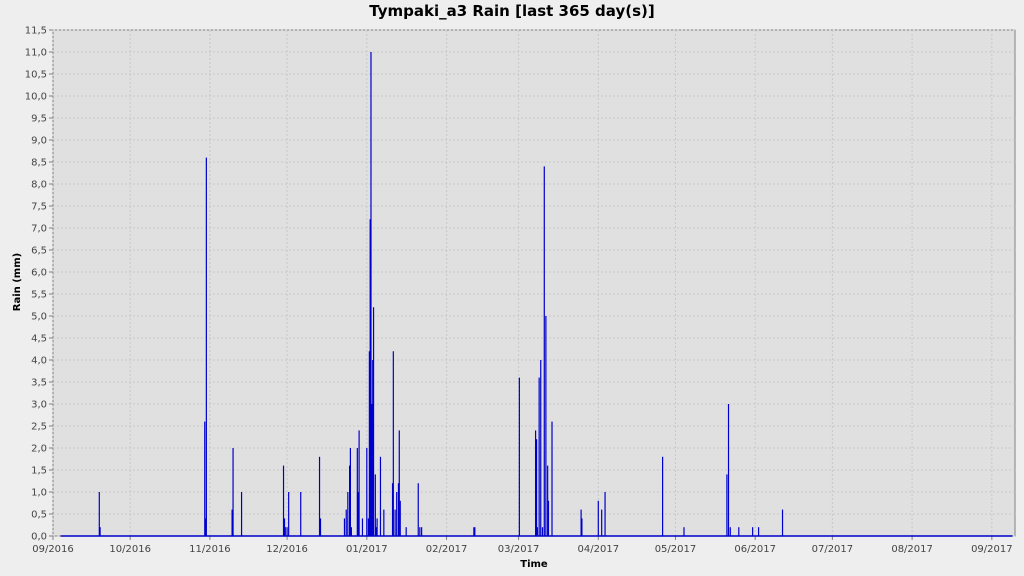 The width and height of the screenshot is (1024, 576). What do you see at coordinates (39, 295) in the screenshot?
I see `y-tick-label: 5,5` at bounding box center [39, 295].